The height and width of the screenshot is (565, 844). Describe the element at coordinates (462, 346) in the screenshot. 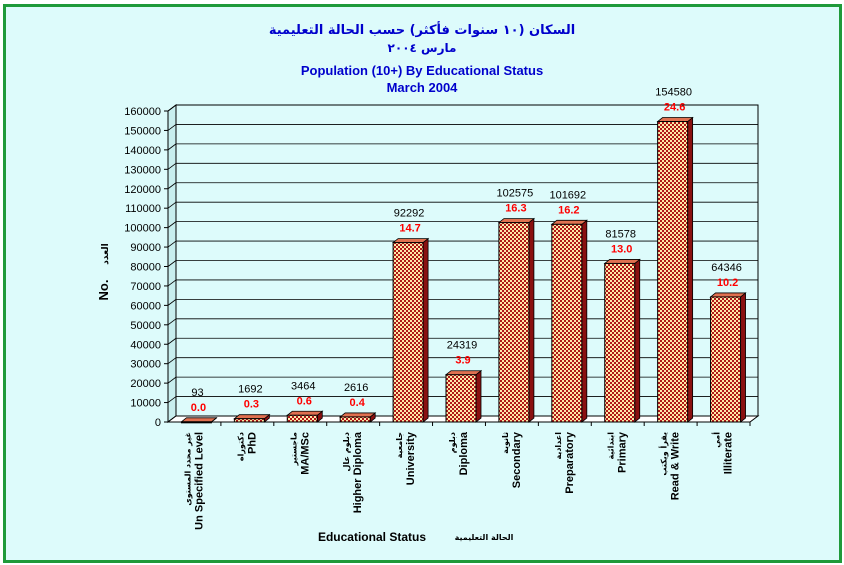

I see `bar-value-label: 24319` at that location.